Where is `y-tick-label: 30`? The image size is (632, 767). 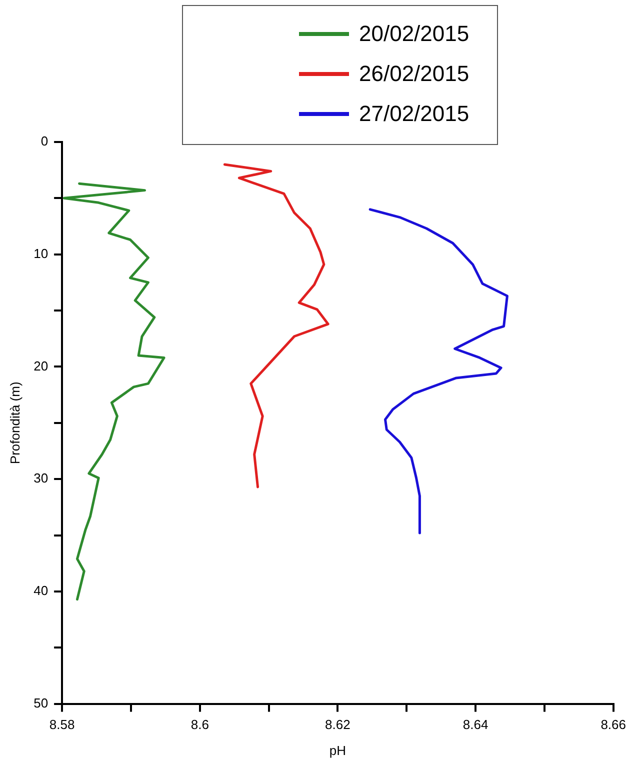 y-tick-label: 30 is located at coordinates (41, 478).